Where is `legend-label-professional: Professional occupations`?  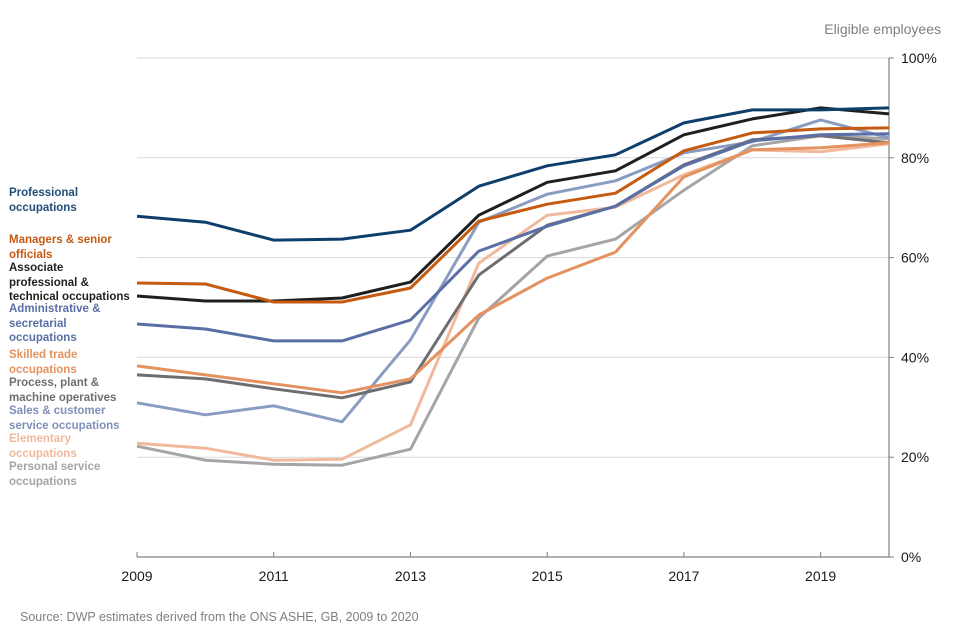 legend-label-professional: Professional occupations is located at coordinates (44, 200).